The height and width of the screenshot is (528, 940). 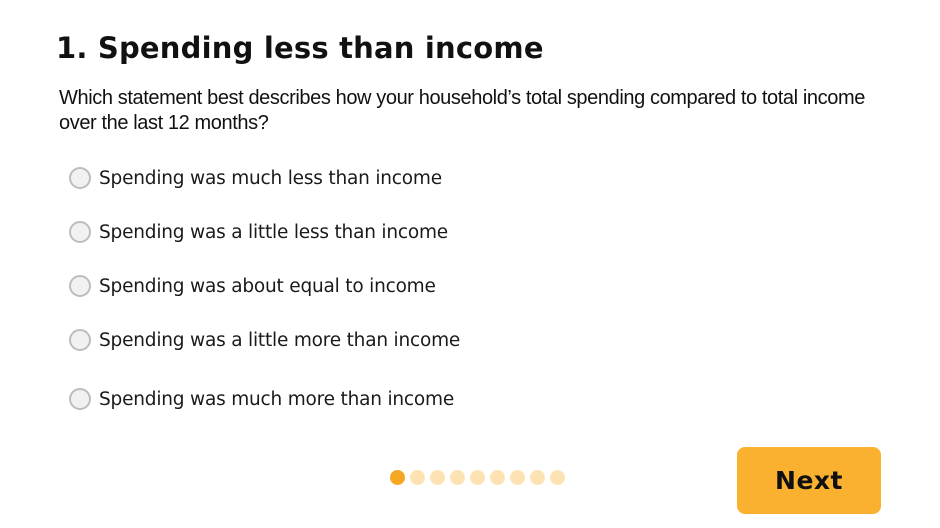 I want to click on option-label: Spending was much less than income, so click(x=270, y=178).